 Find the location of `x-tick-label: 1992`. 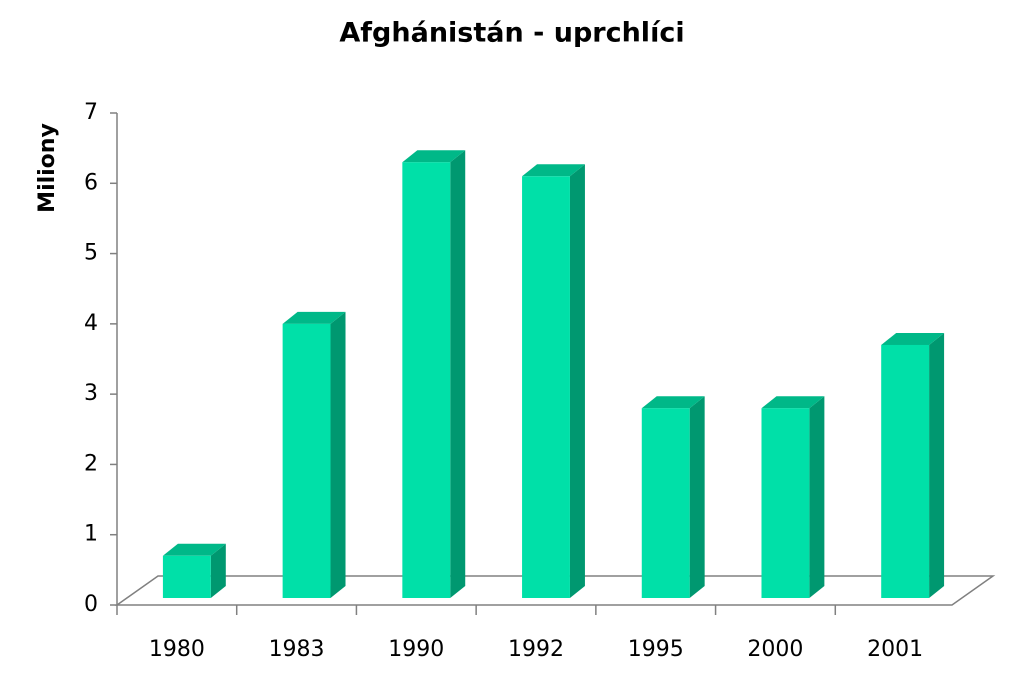

x-tick-label: 1992 is located at coordinates (536, 649).